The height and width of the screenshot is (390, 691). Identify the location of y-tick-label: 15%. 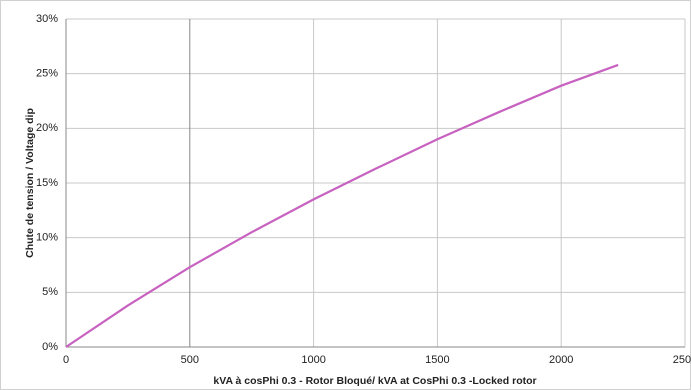
(47, 183).